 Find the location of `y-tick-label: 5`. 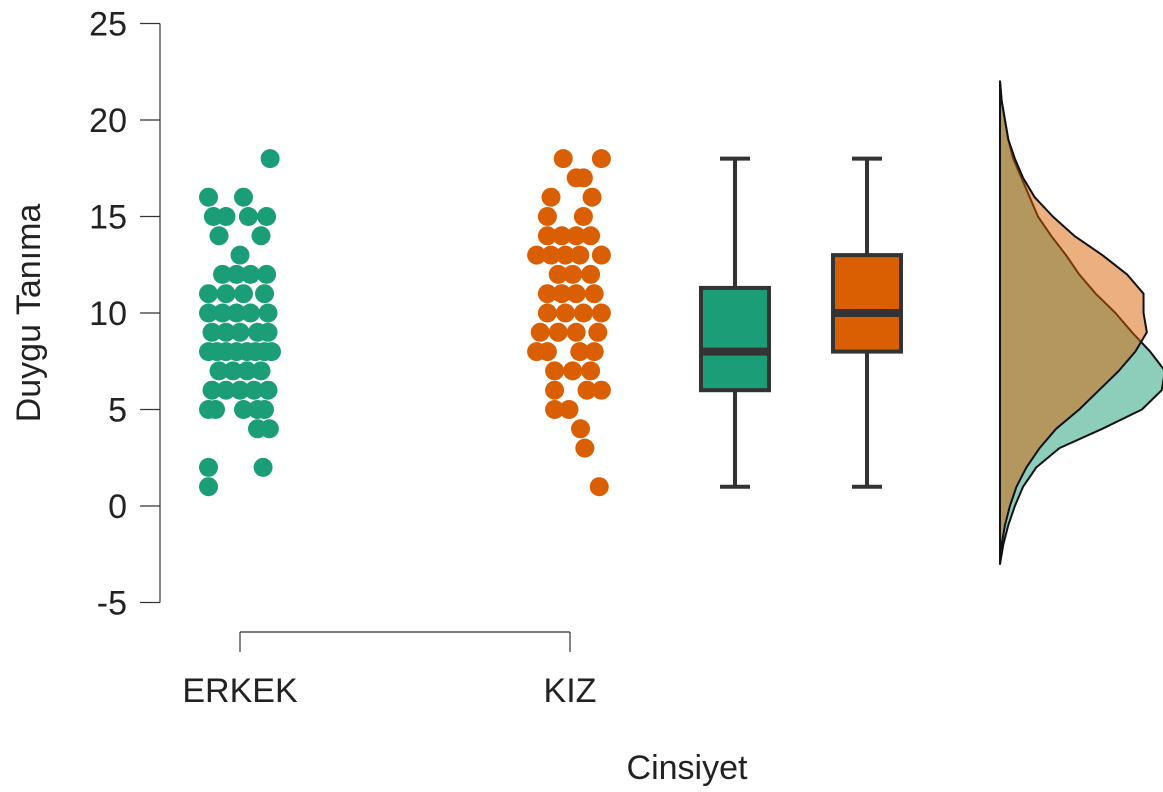

y-tick-label: 5 is located at coordinates (117, 411).